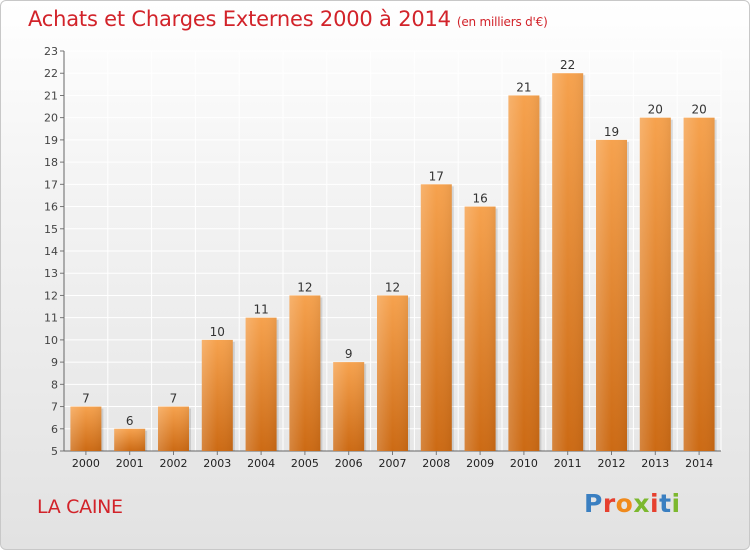  What do you see at coordinates (393, 463) in the screenshot?
I see `x-tick-label: 2007` at bounding box center [393, 463].